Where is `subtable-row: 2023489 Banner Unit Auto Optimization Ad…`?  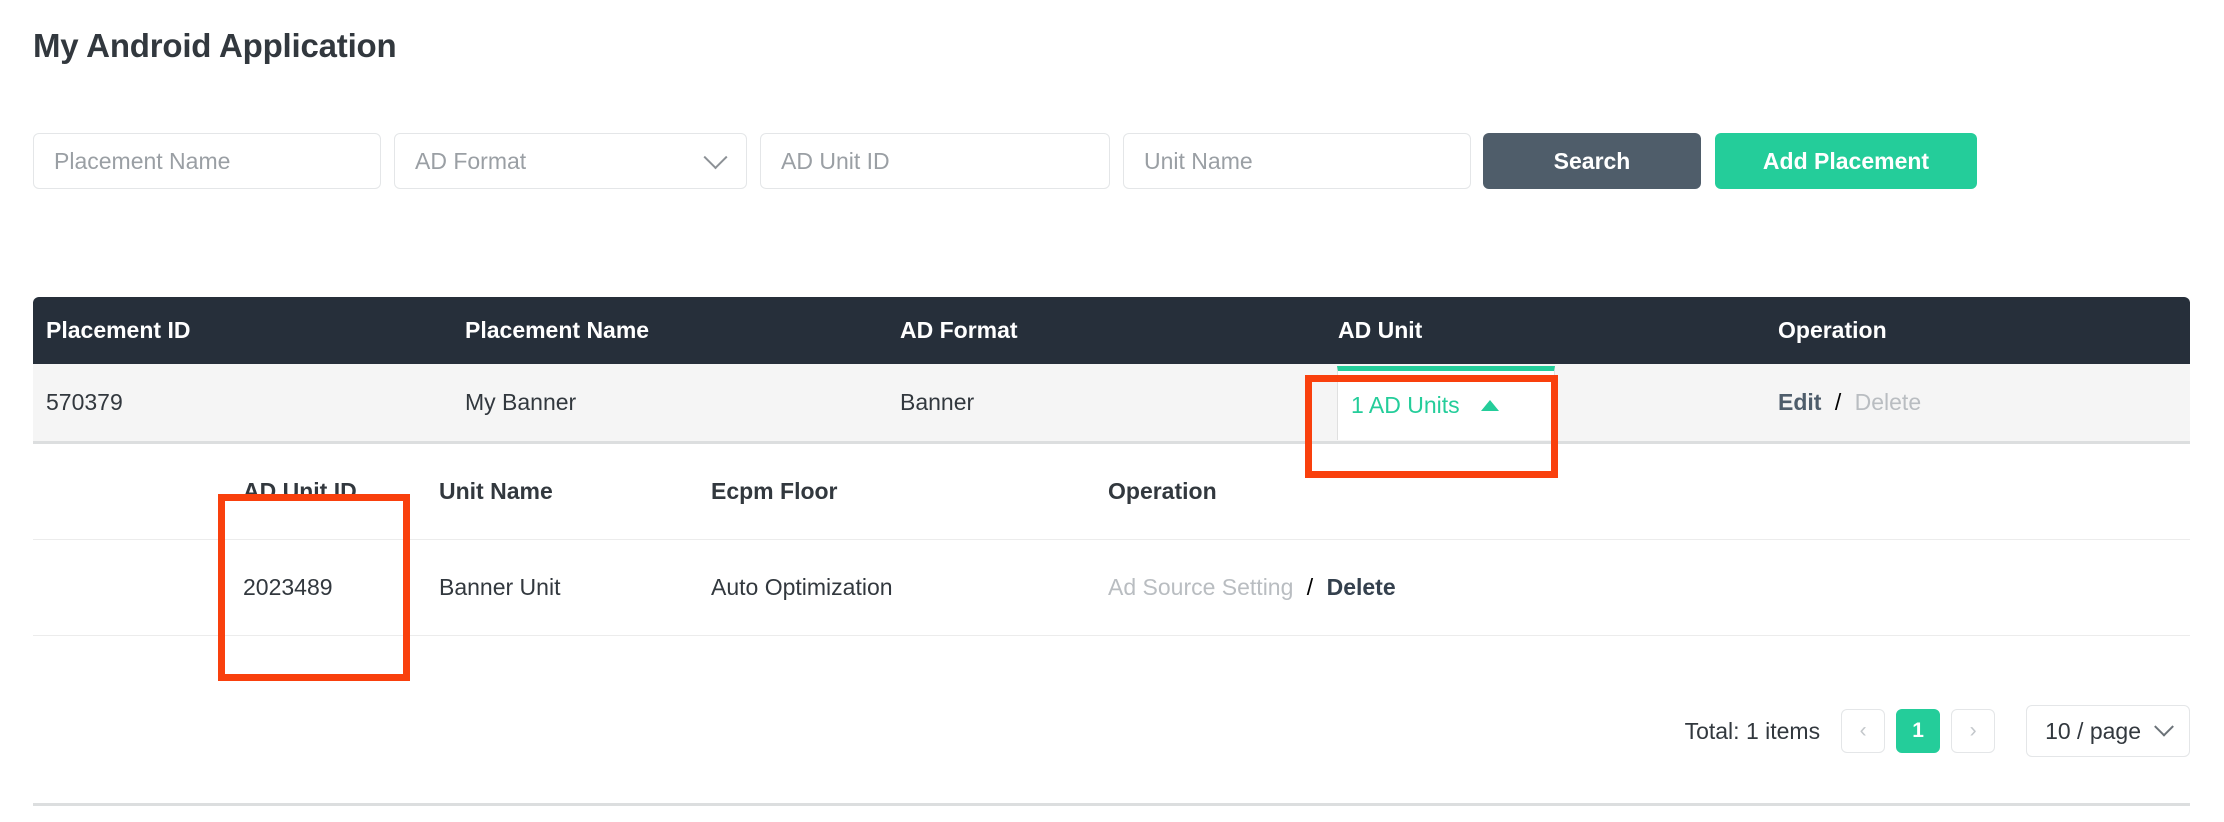
subtable-row: 2023489 Banner Unit Auto Optimization Ad… is located at coordinates (1111, 588).